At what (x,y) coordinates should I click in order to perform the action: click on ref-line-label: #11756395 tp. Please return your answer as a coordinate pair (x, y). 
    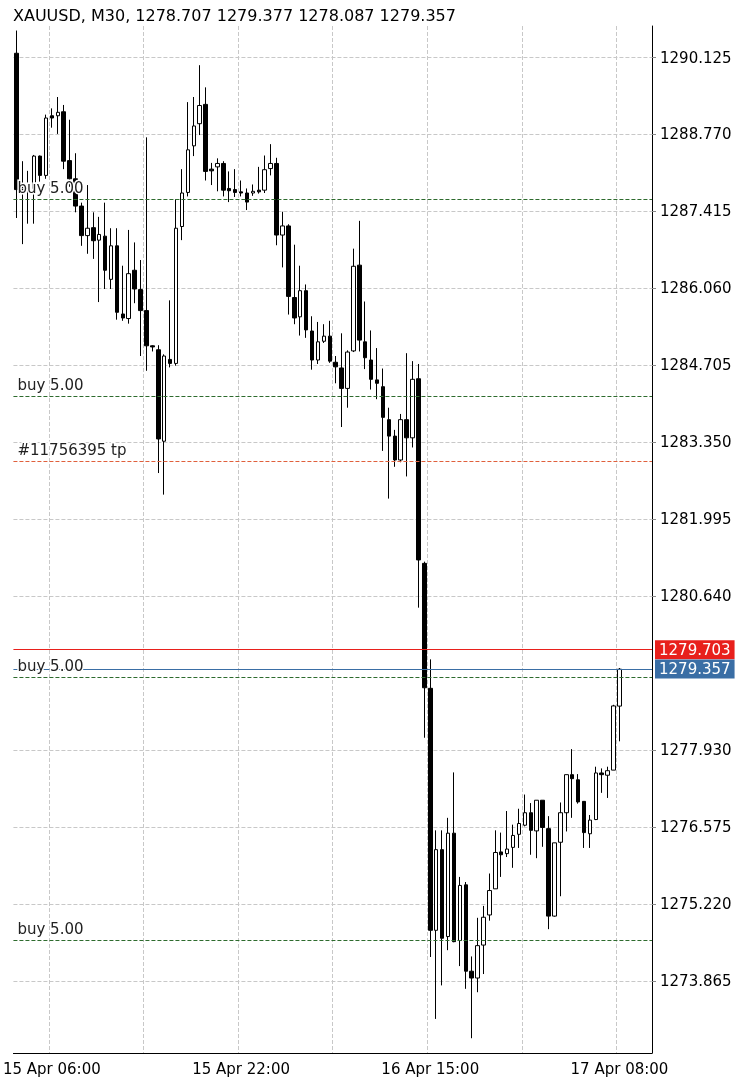
    Looking at the image, I should click on (72, 450).